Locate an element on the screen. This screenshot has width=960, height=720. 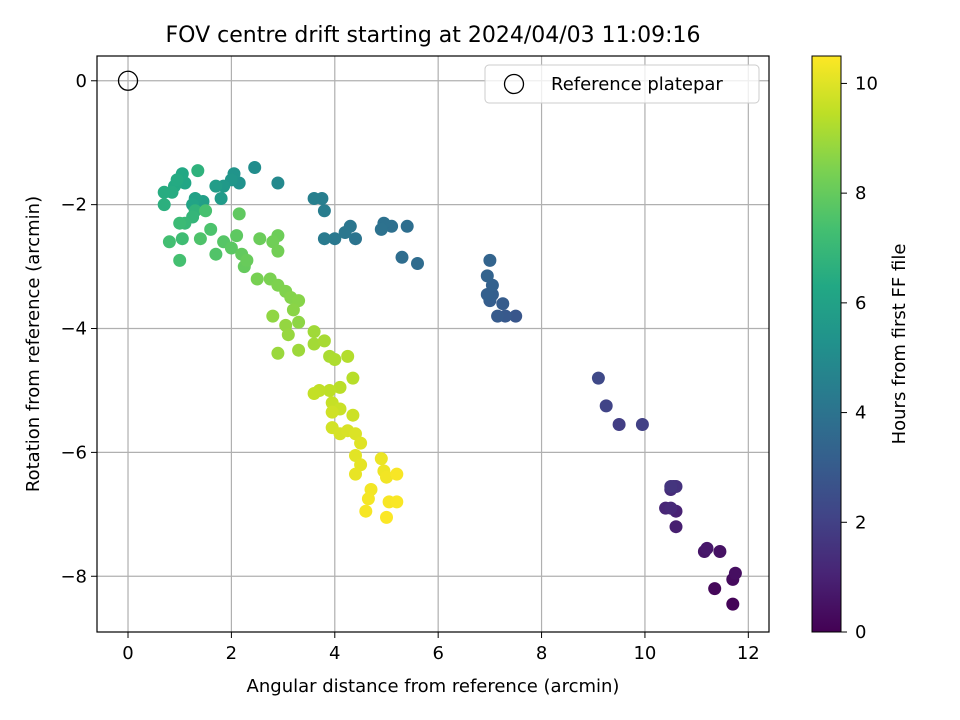
y-tick-label: −6 is located at coordinates (73, 452).